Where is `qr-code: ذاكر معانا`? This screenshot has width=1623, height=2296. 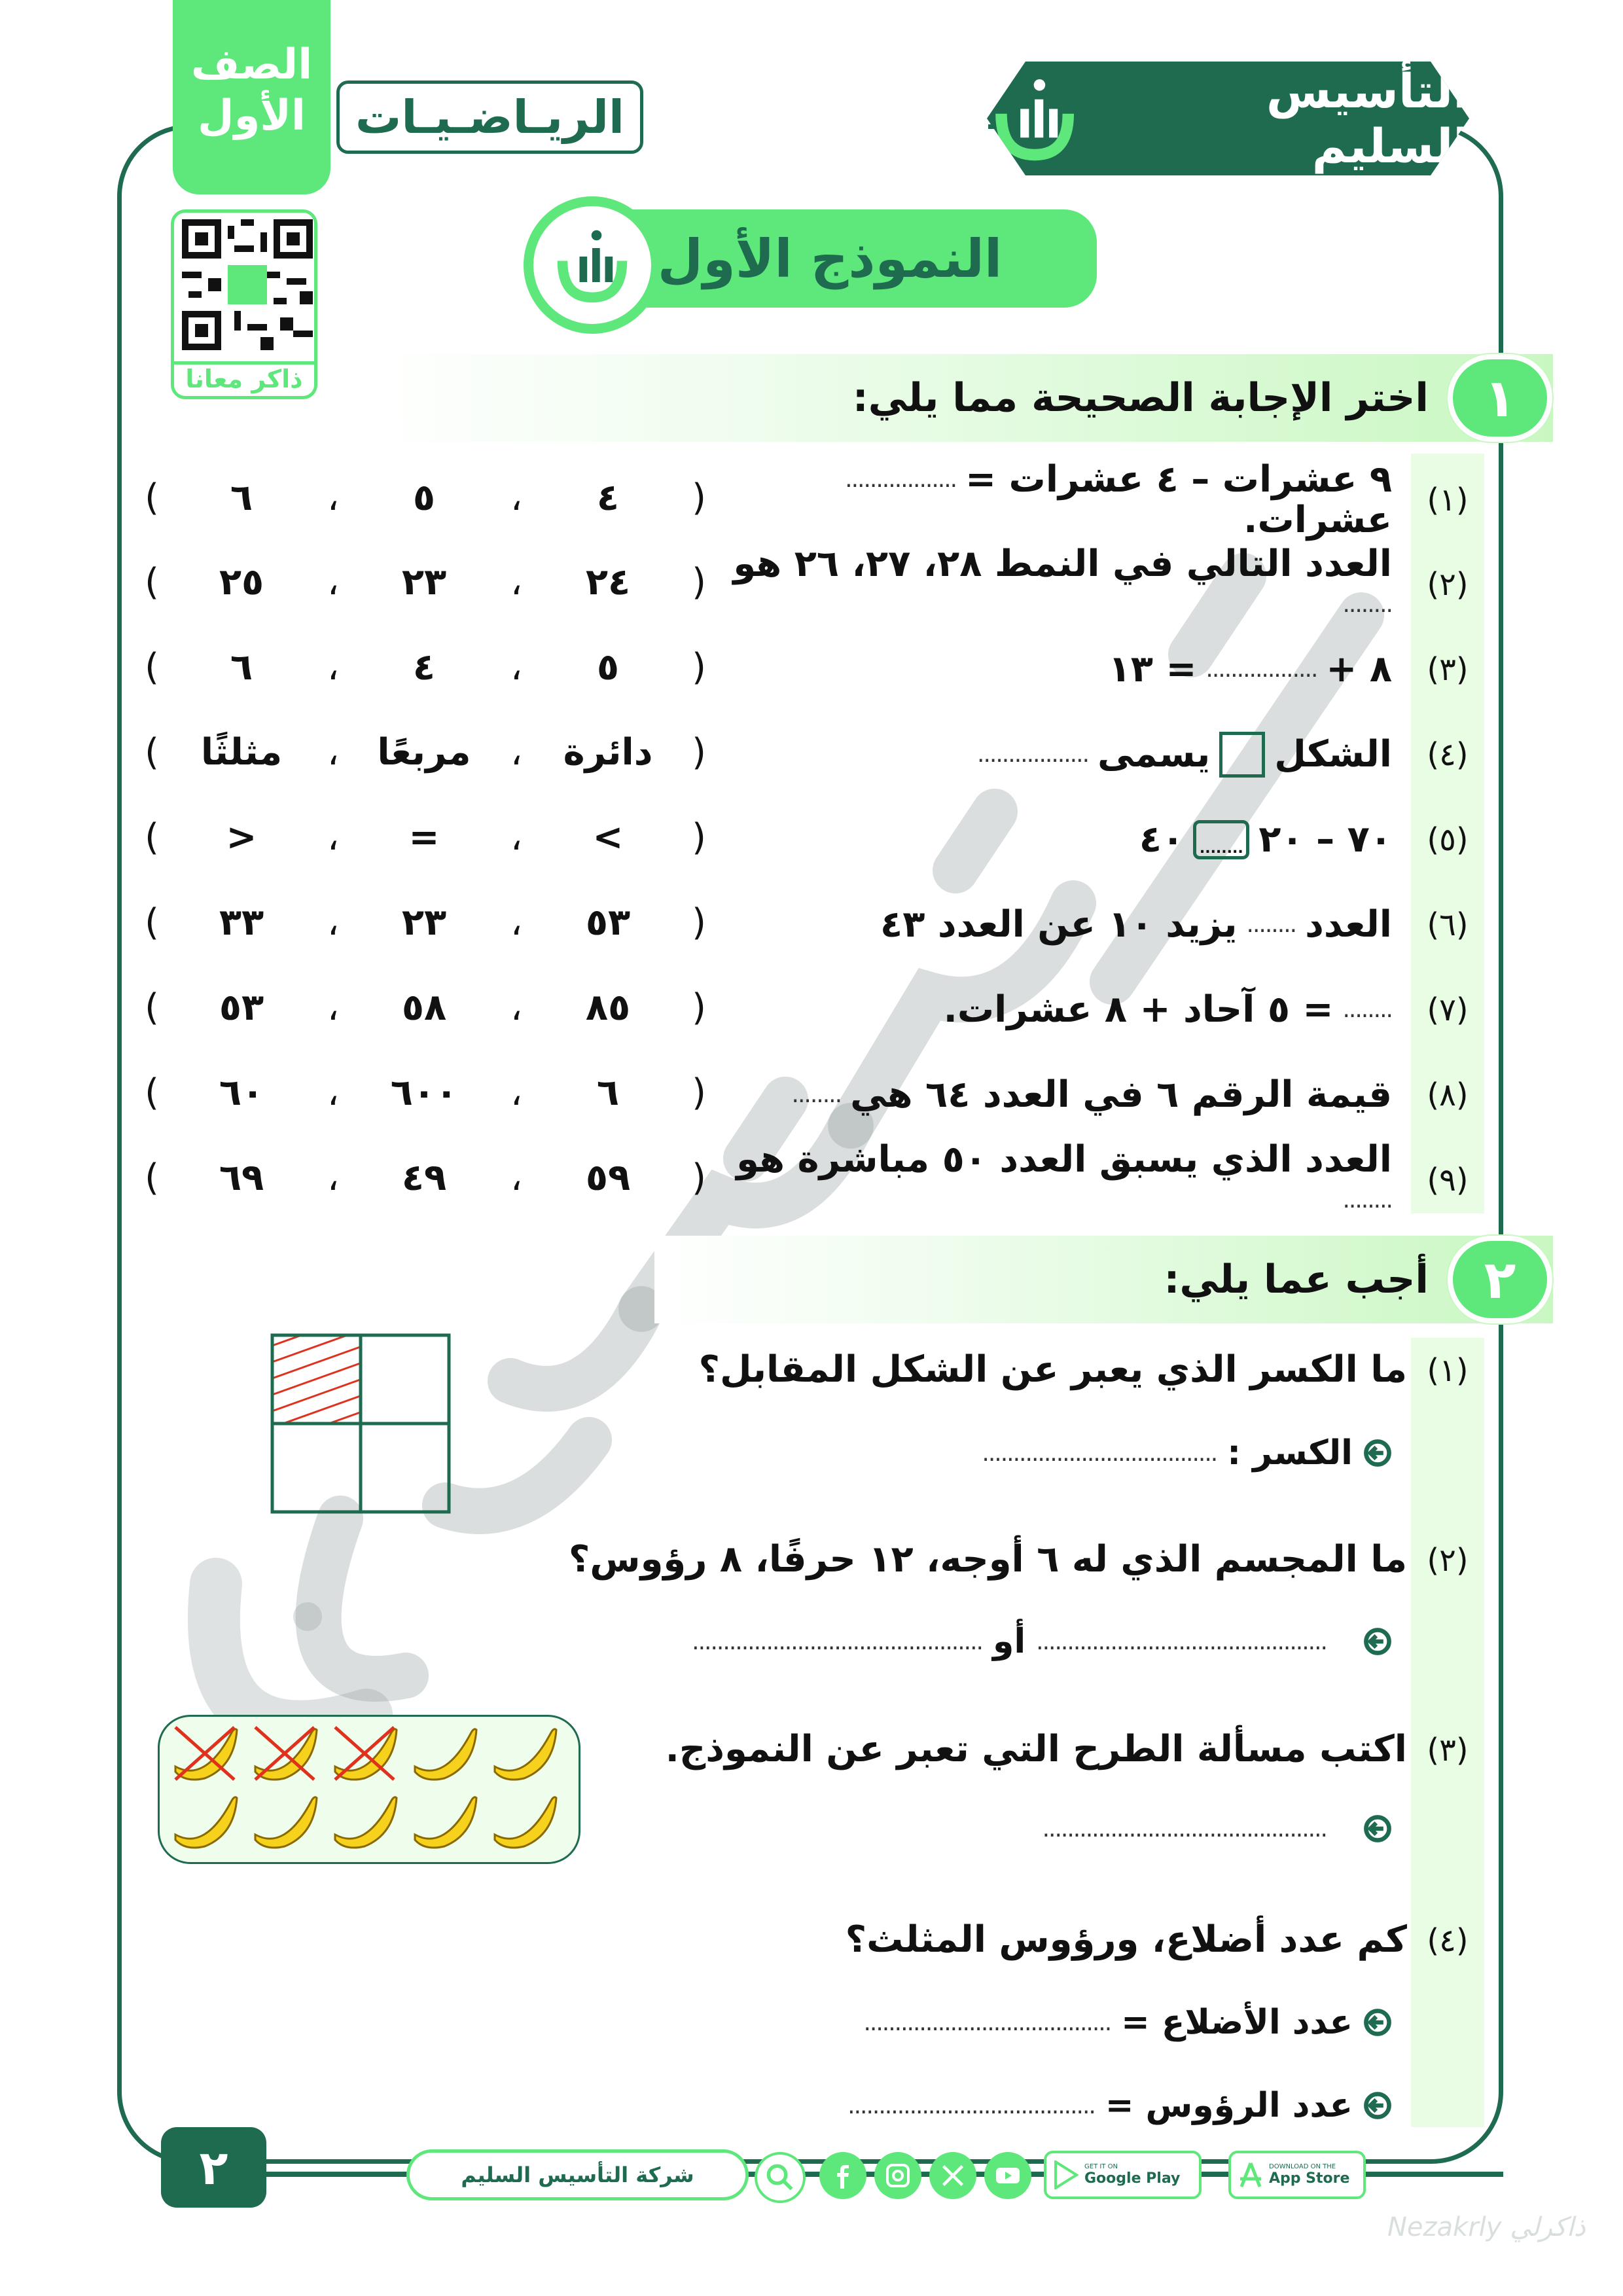 qr-code: ذاكر معانا is located at coordinates (244, 304).